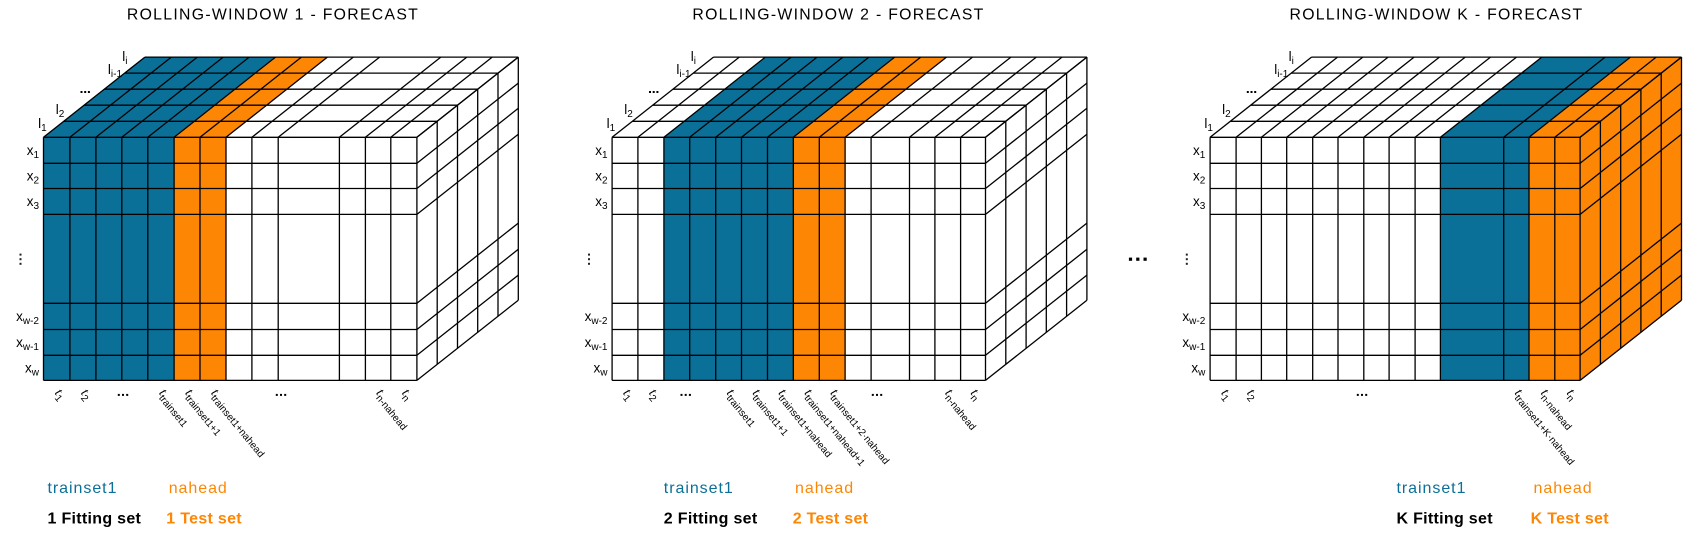  I want to click on svg-text: ROLLING-WINDOW 2 - FORECAST, so click(838, 15).